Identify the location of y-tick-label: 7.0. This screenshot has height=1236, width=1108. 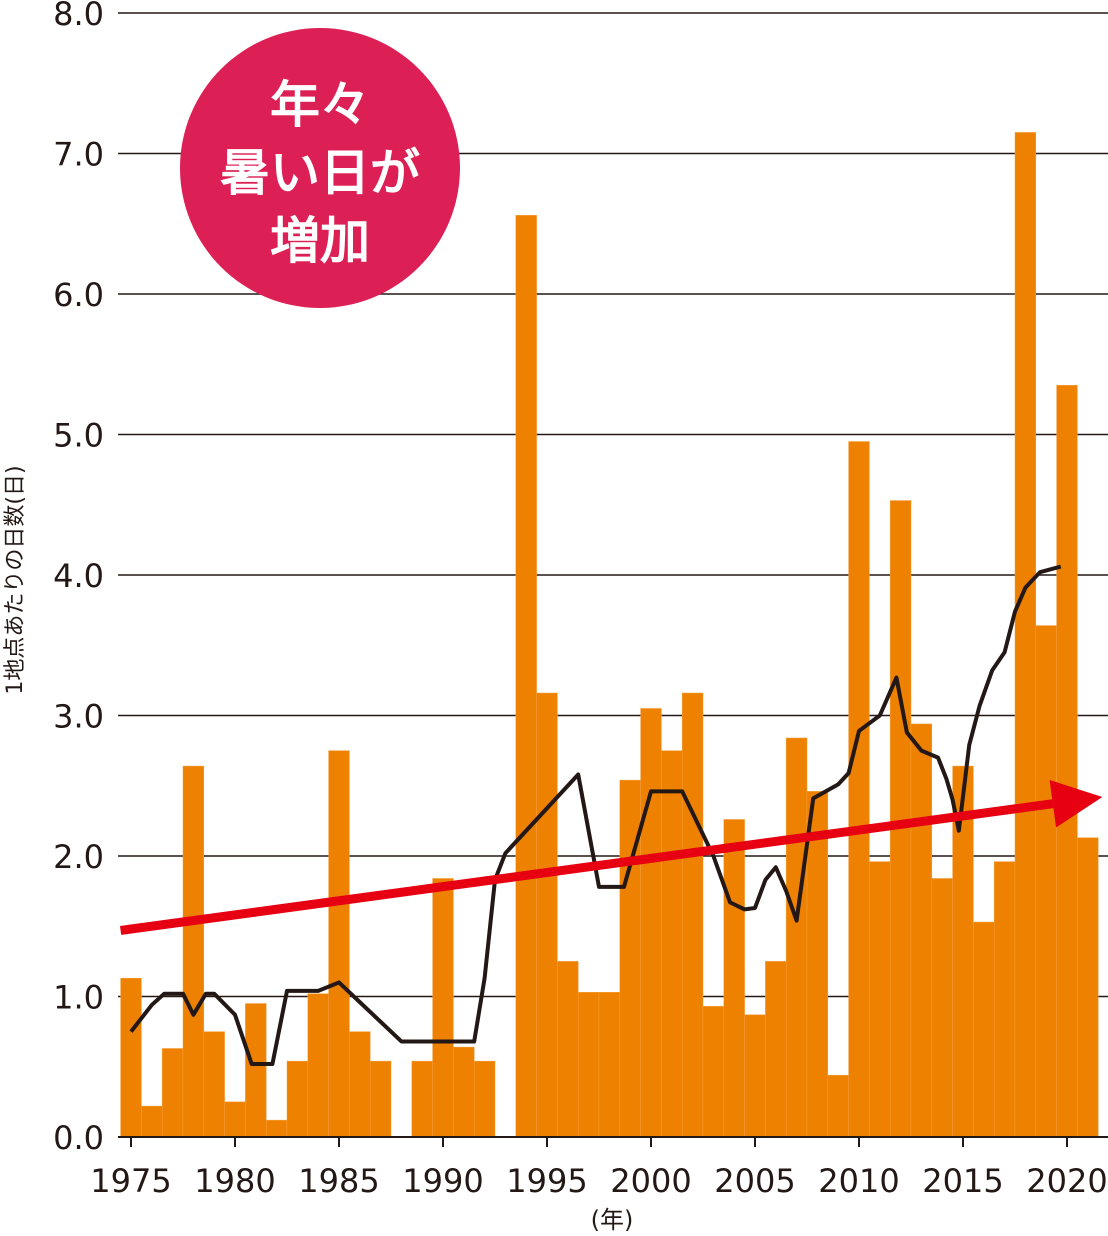
(78, 155).